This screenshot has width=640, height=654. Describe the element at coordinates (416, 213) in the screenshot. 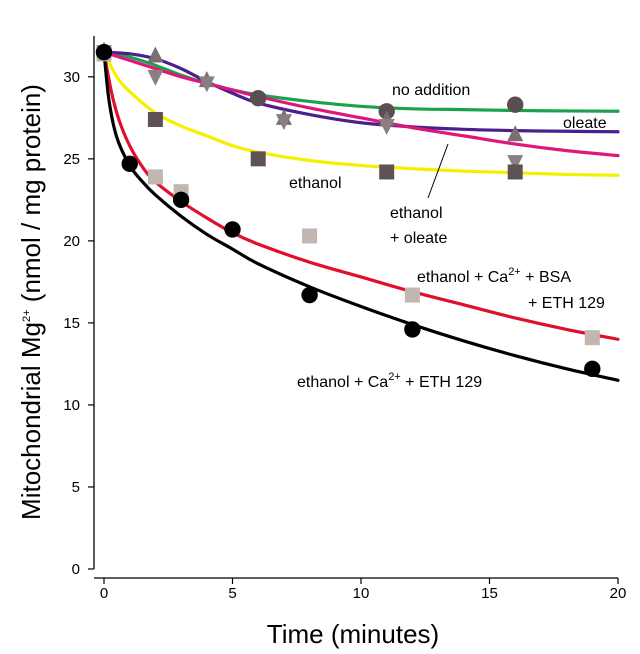

I see `label-ethanol-oleate-line1: ethanol` at that location.